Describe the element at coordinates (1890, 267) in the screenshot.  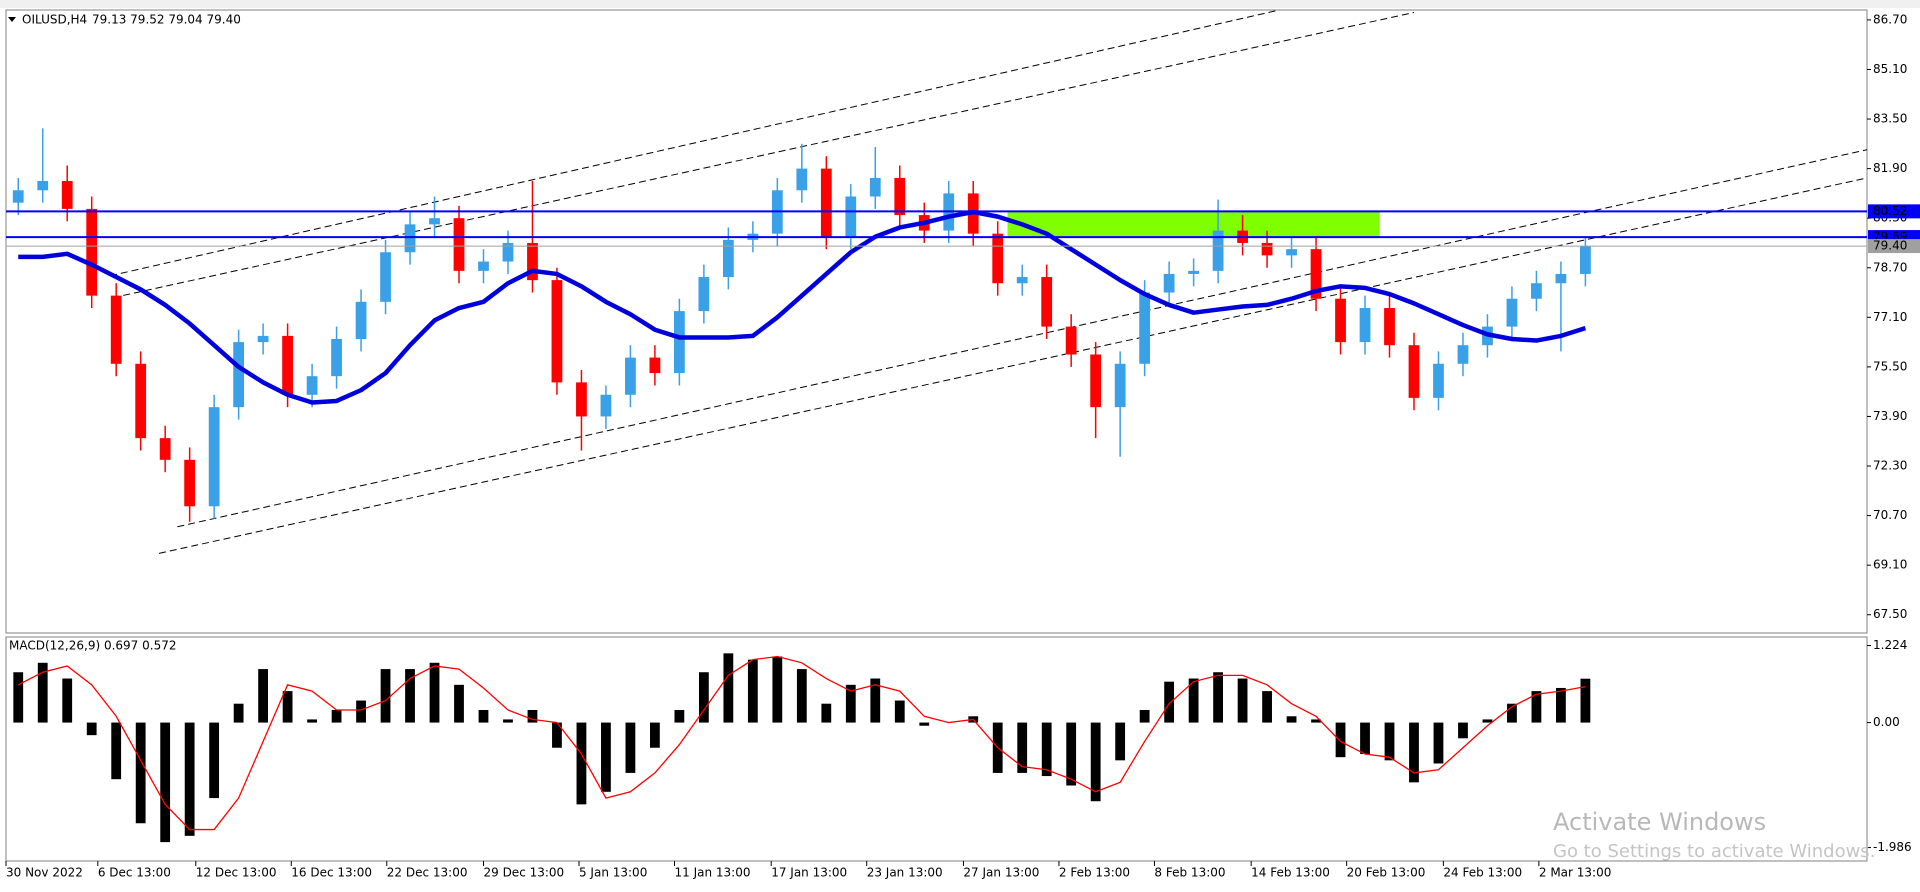
I see `y-tick-label: 78.70` at that location.